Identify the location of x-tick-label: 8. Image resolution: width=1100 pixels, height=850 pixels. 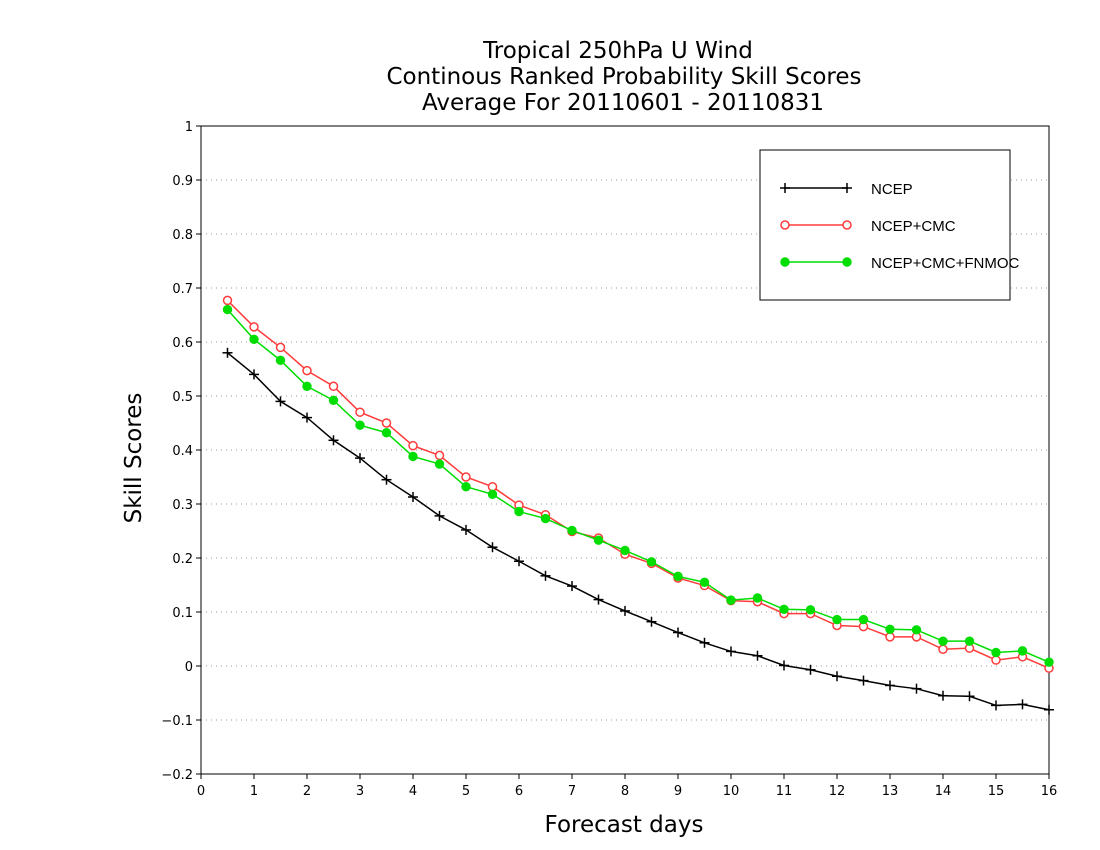
(625, 791).